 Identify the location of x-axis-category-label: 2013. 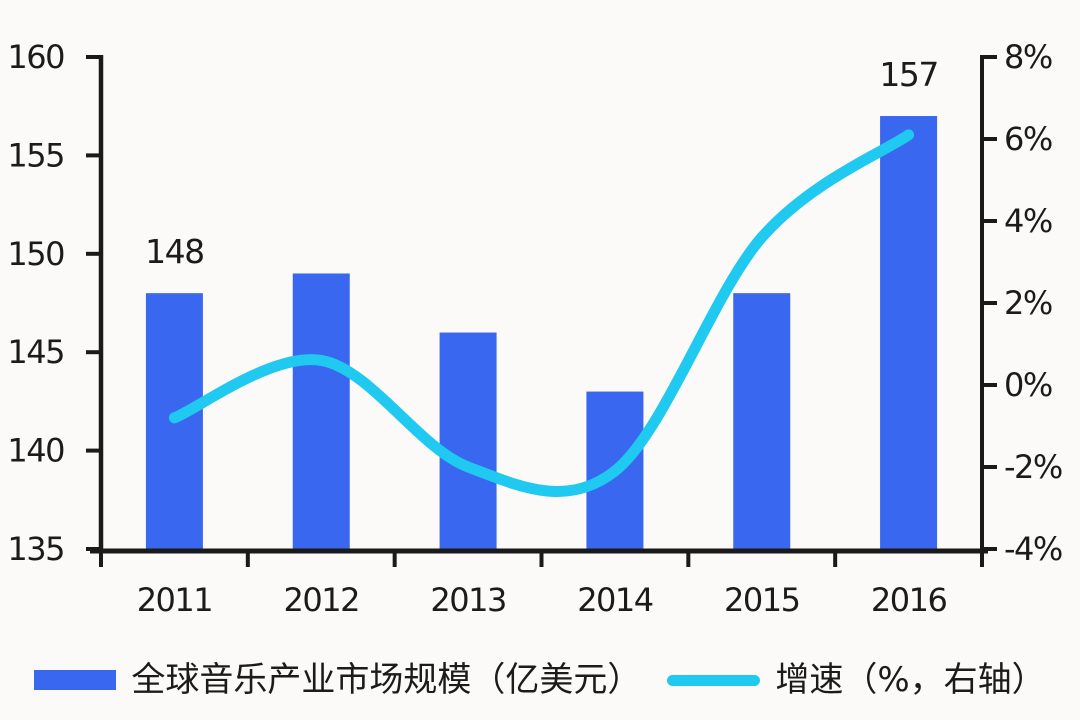
(467, 600).